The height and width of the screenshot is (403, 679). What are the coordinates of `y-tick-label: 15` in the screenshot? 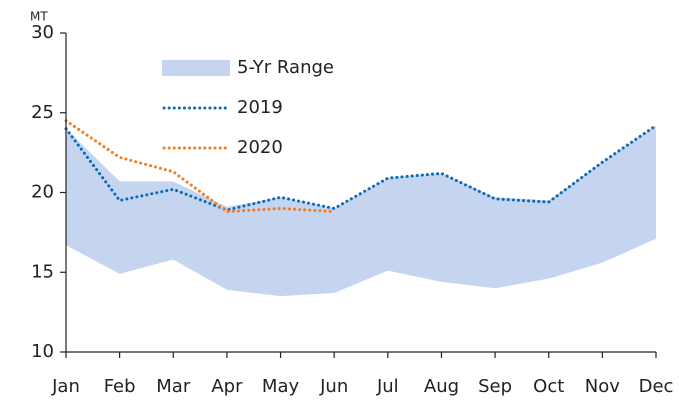 It's located at (42, 271).